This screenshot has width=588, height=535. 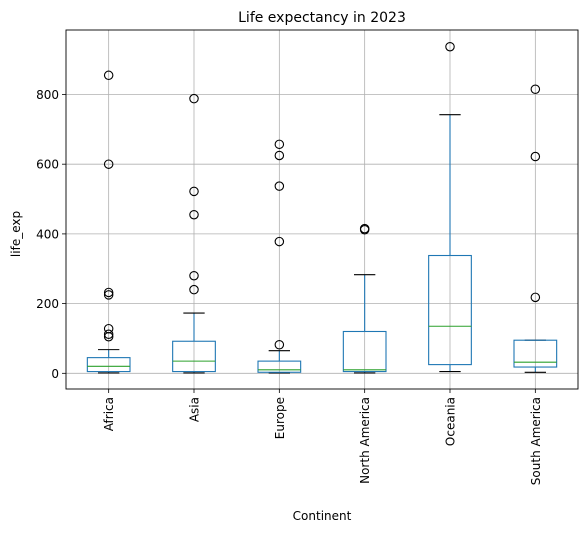 What do you see at coordinates (365, 440) in the screenshot?
I see `x-tick-label: North America` at bounding box center [365, 440].